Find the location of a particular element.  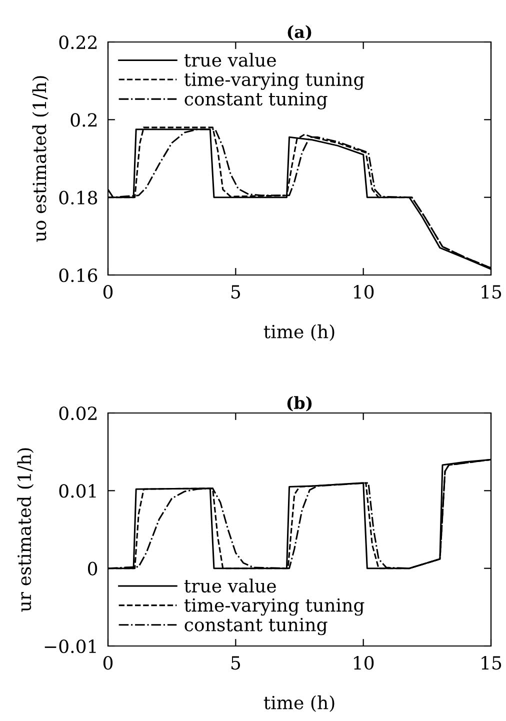

y-tick-label: 0.01 is located at coordinates (77, 491).